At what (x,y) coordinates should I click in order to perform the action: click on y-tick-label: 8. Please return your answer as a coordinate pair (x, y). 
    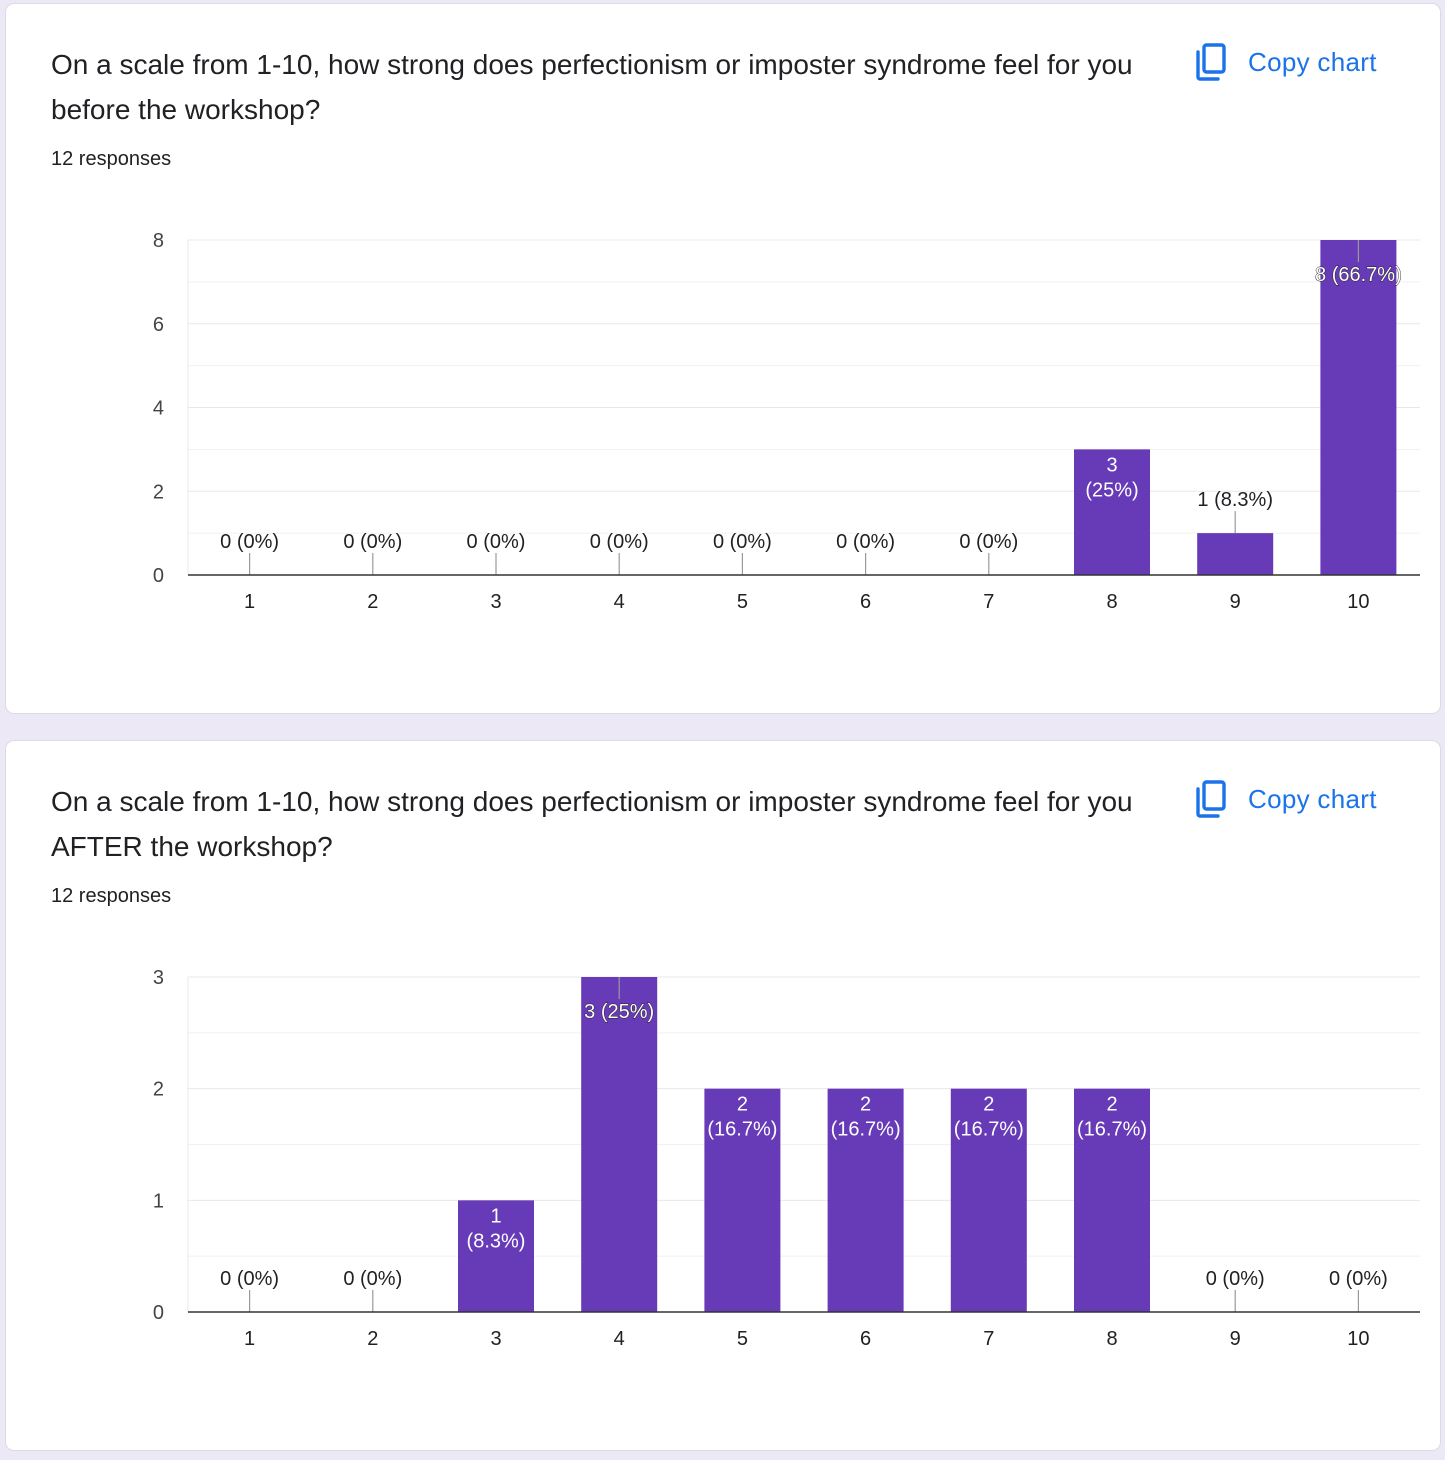
    Looking at the image, I should click on (158, 241).